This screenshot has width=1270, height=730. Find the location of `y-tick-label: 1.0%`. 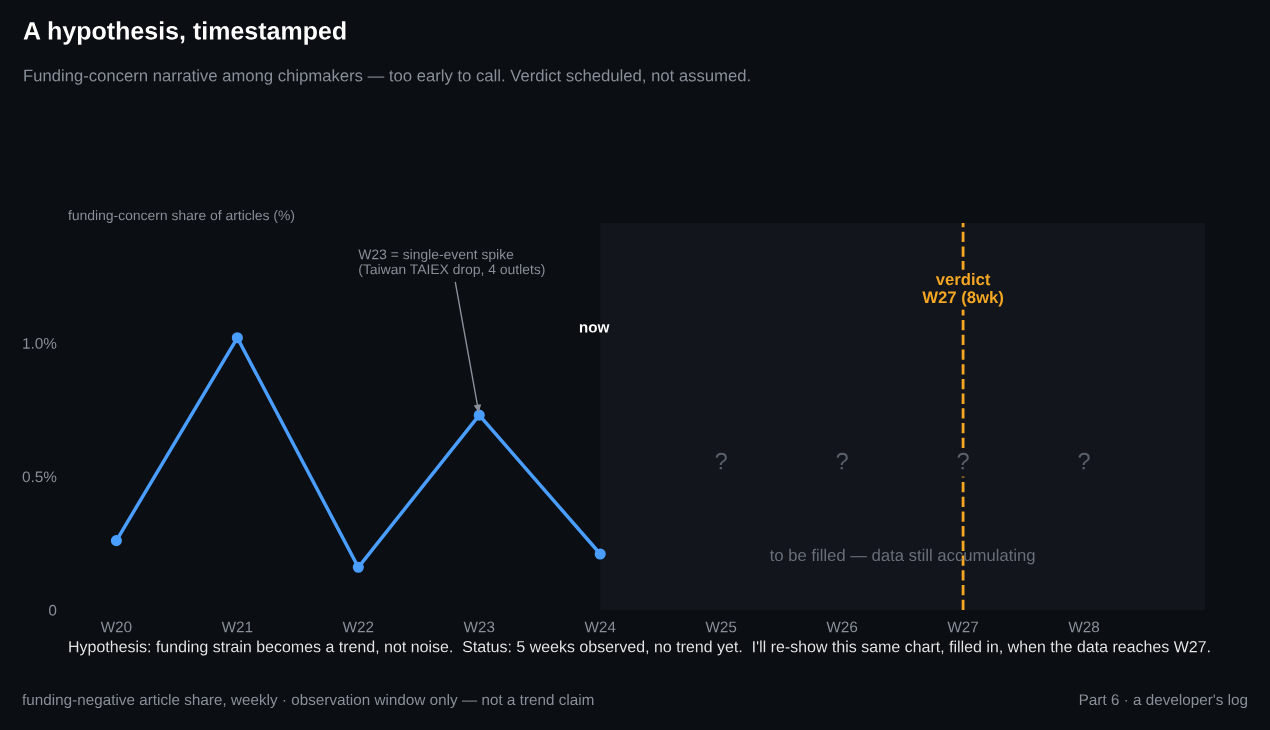

y-tick-label: 1.0% is located at coordinates (40, 343).